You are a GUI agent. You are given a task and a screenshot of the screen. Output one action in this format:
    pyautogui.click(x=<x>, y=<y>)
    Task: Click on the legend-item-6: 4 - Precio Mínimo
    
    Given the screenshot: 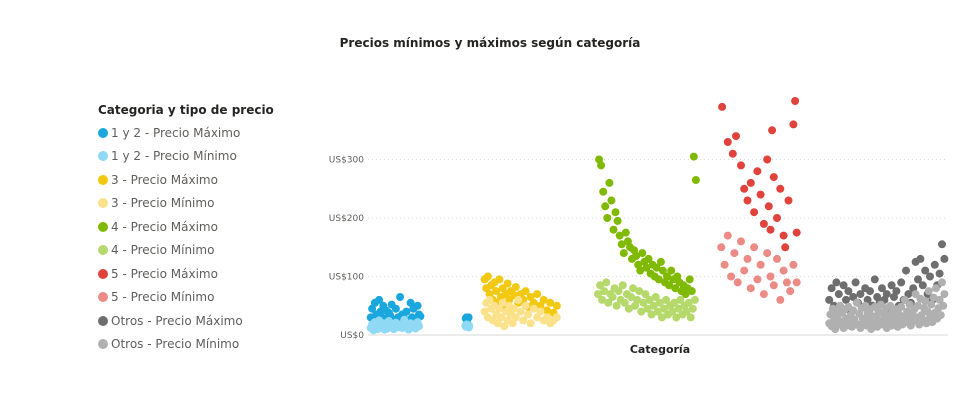 What is the action you would take?
    pyautogui.click(x=186, y=251)
    